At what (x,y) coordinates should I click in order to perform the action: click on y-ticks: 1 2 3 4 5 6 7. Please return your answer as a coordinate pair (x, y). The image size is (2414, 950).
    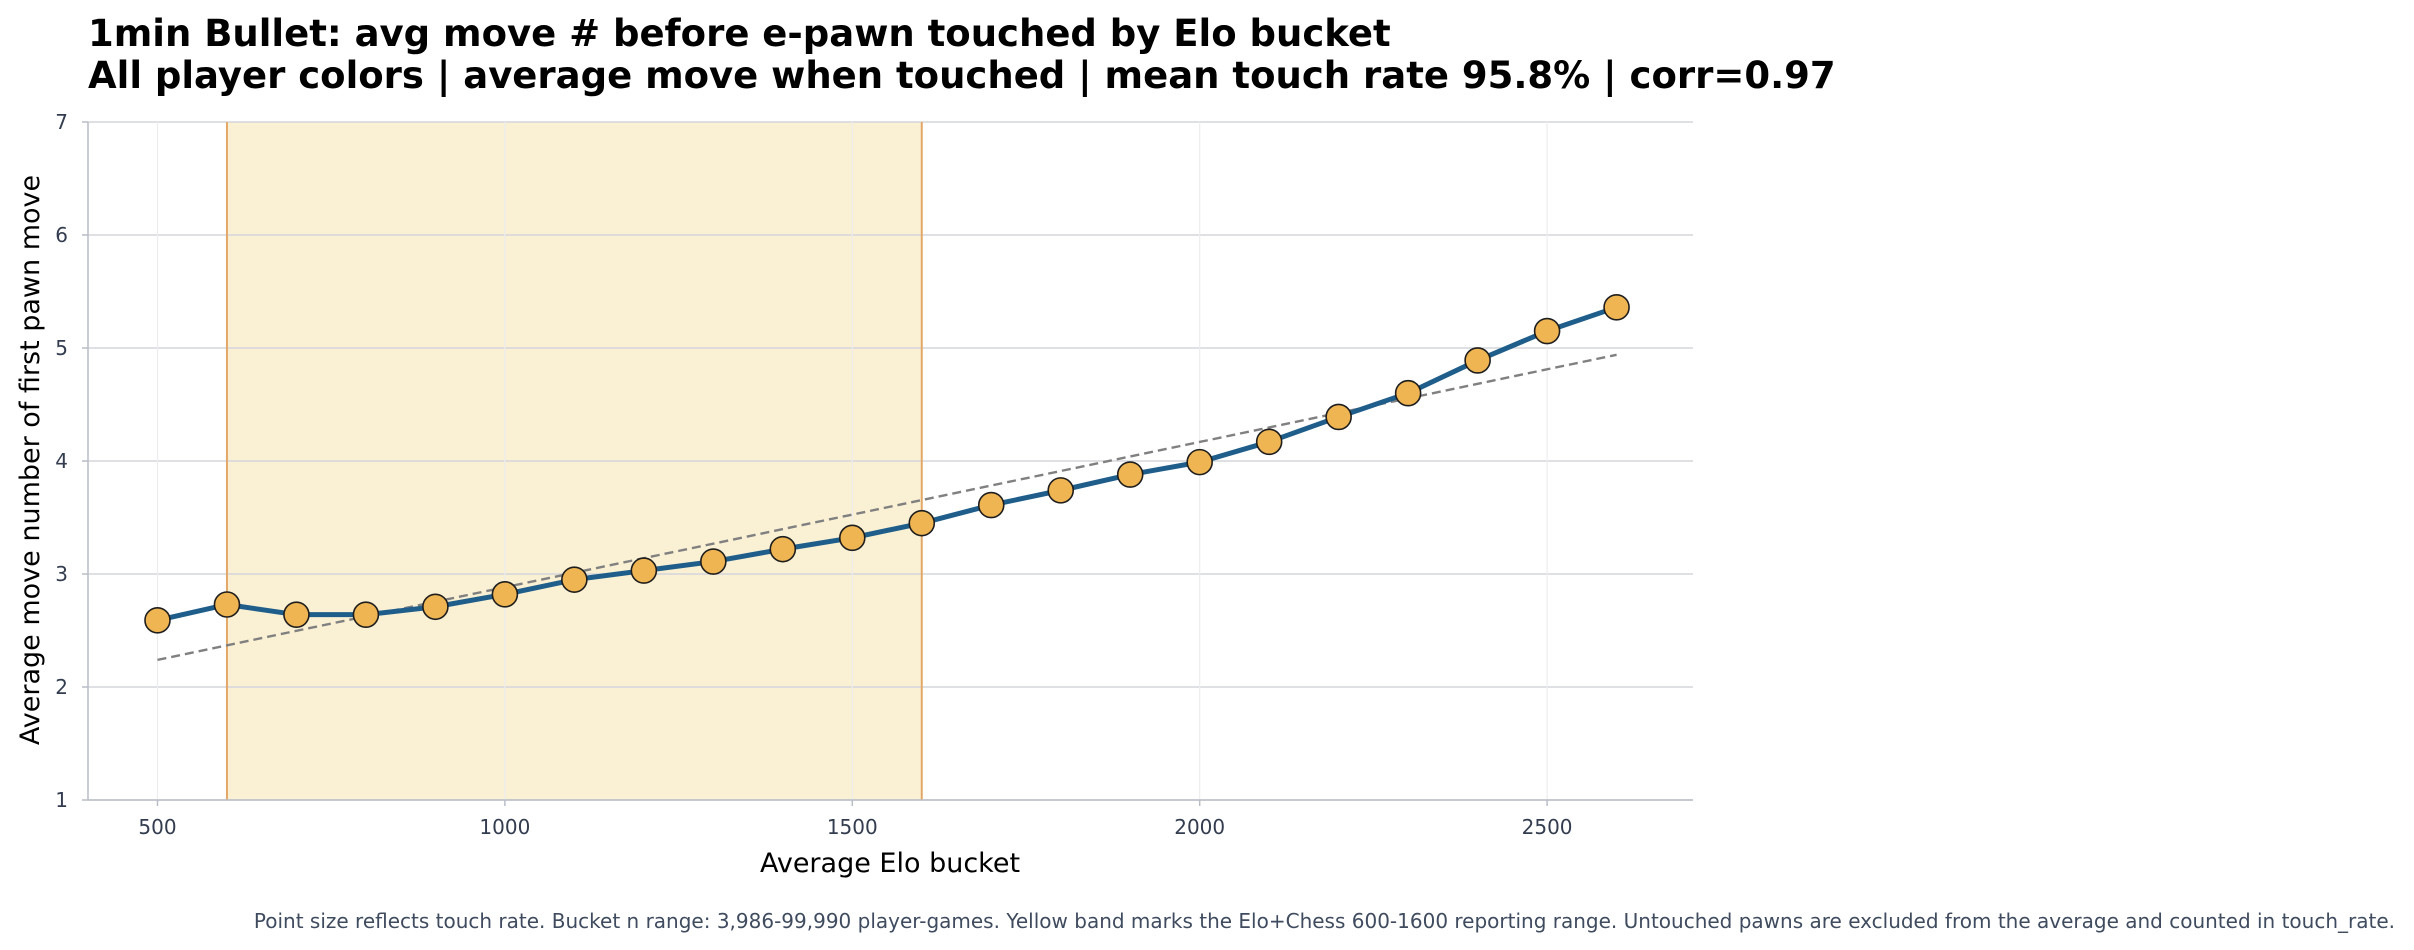
    Looking at the image, I should click on (71, 461).